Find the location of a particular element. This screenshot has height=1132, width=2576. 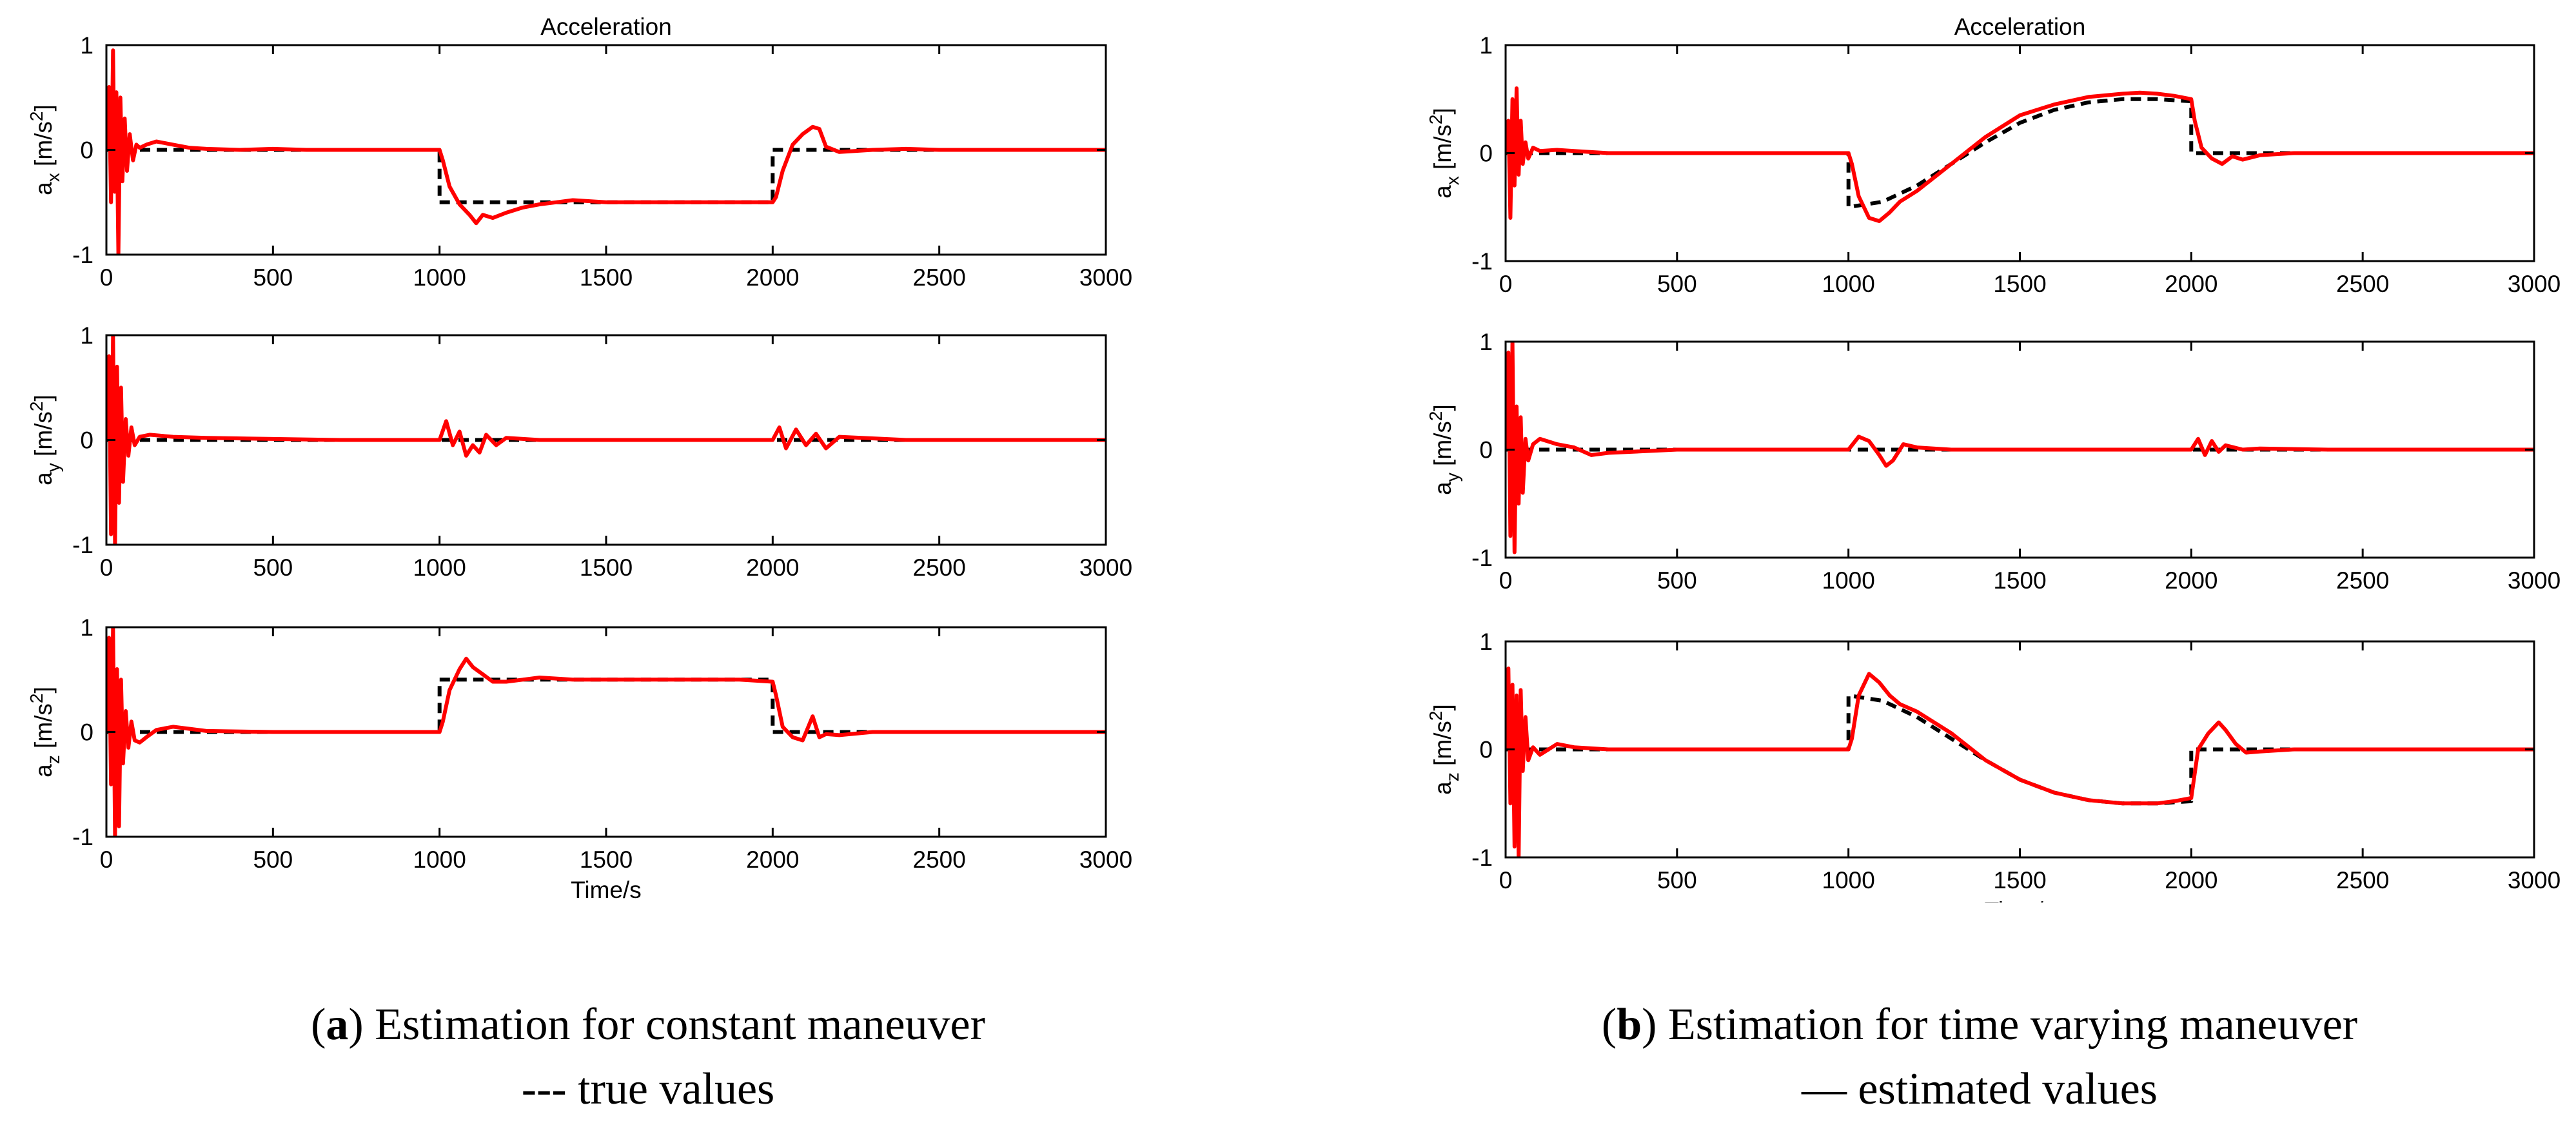

panel-b-subplot-x-ytick-label: 1 is located at coordinates (1486, 45).